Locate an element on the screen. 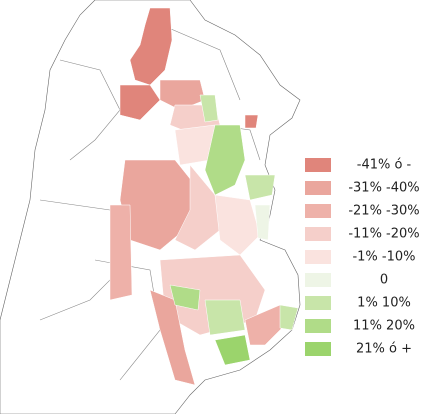  legend-label: 1% 10% is located at coordinates (384, 303).